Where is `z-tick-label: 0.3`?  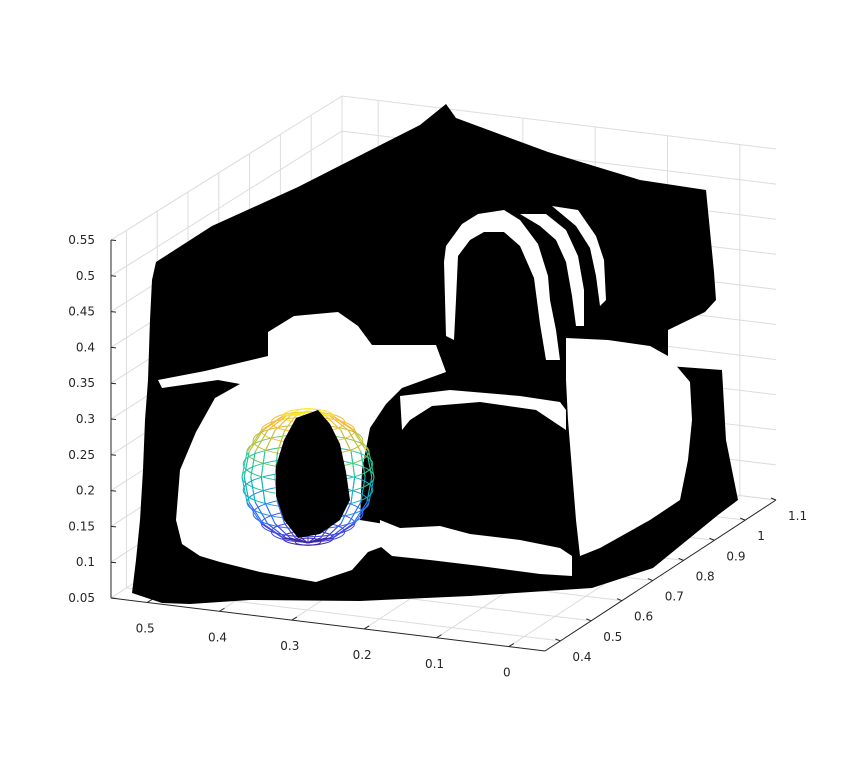 z-tick-label: 0.3 is located at coordinates (85, 419).